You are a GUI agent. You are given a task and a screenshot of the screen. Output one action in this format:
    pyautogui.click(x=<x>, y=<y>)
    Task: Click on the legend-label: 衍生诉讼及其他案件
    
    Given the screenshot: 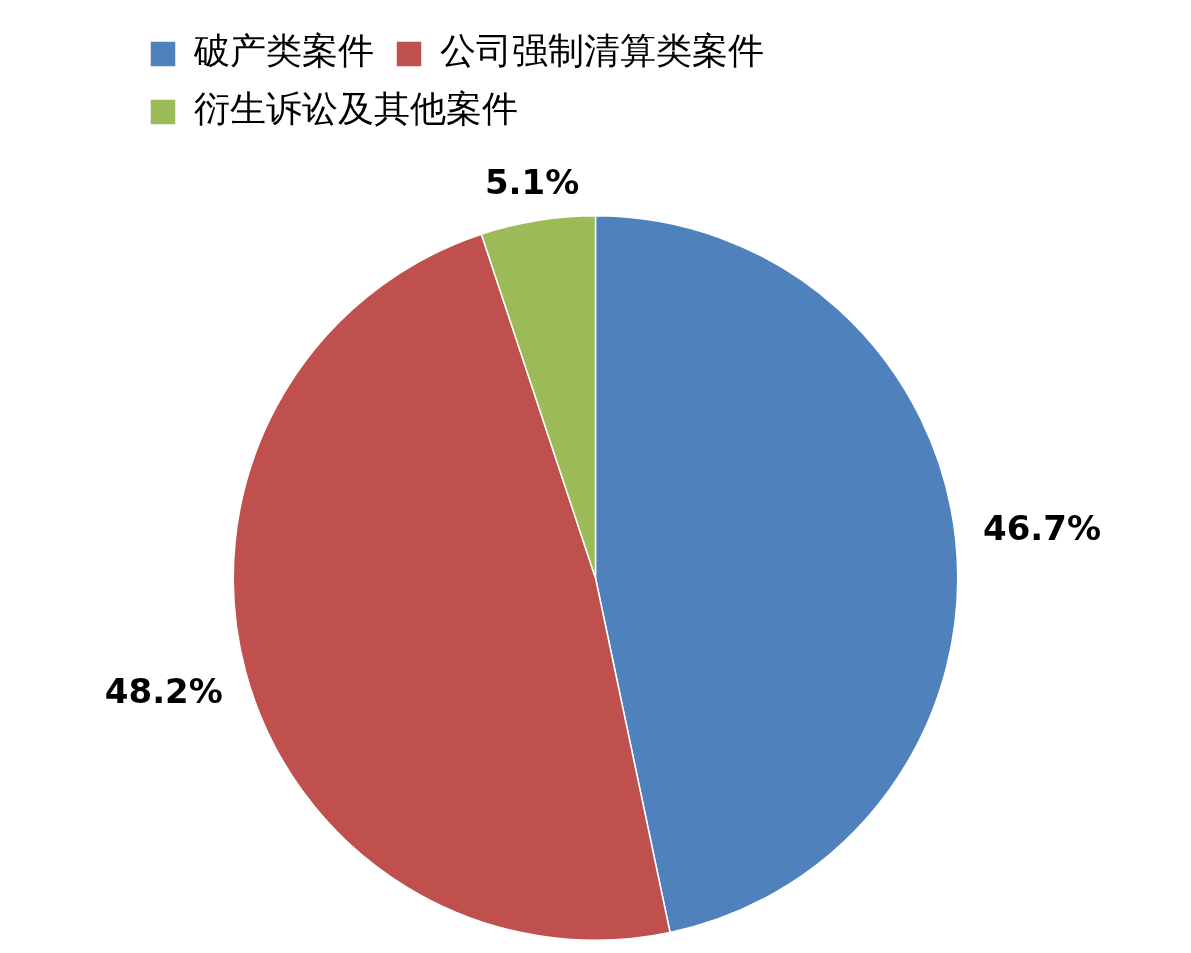 What is the action you would take?
    pyautogui.click(x=356, y=109)
    